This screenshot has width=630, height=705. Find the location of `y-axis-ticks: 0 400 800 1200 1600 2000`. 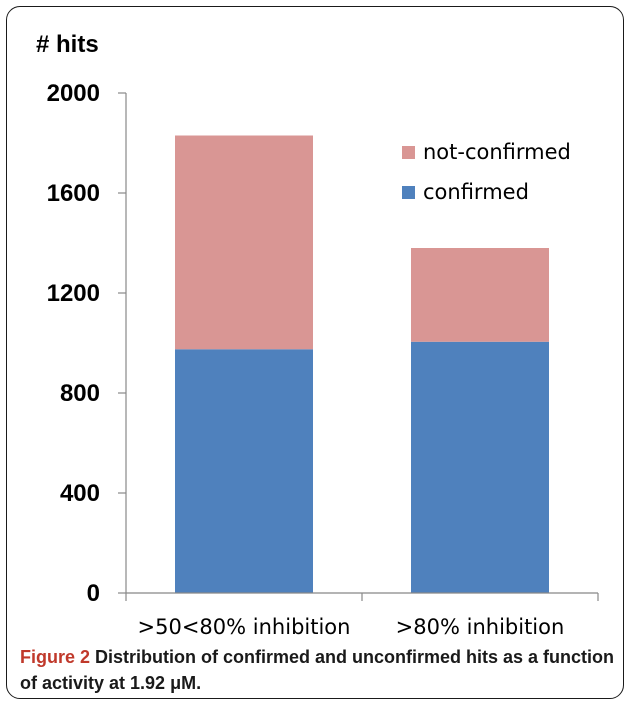

y-axis-ticks: 0 400 800 1200 1600 2000 is located at coordinates (86, 343).